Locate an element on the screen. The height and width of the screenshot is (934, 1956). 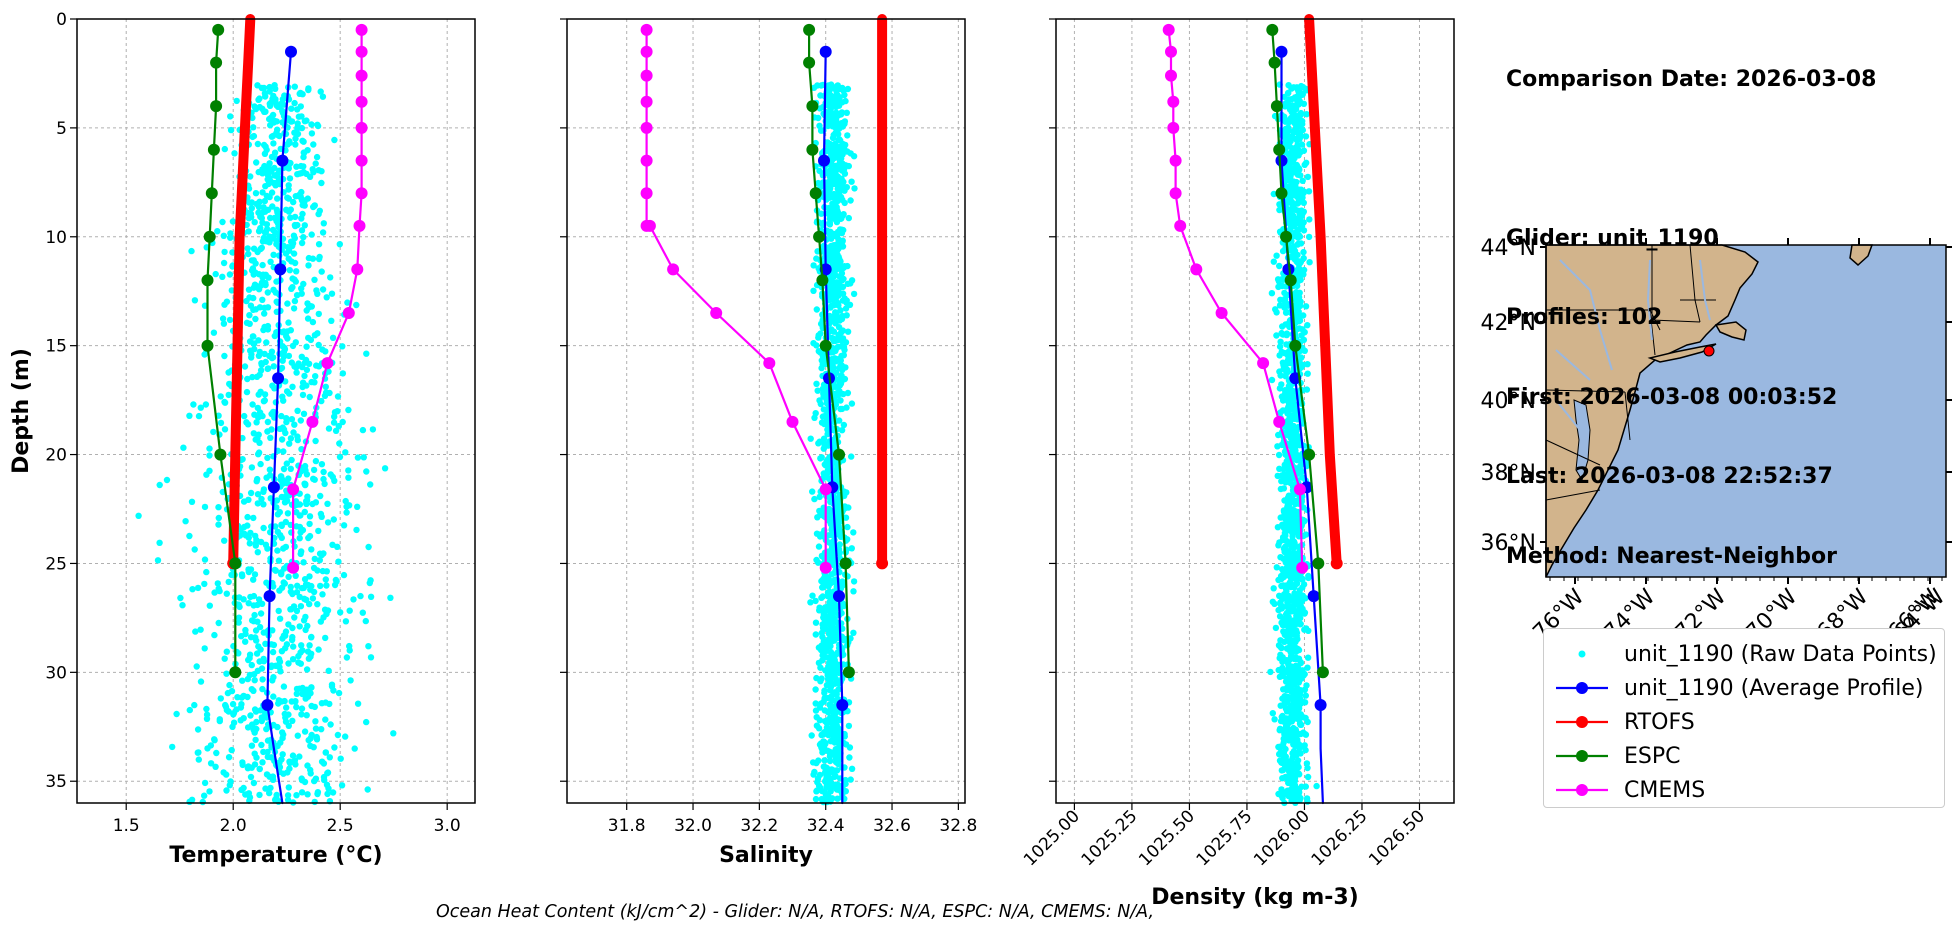
y-tick-label: 15 is located at coordinates (56, 347).